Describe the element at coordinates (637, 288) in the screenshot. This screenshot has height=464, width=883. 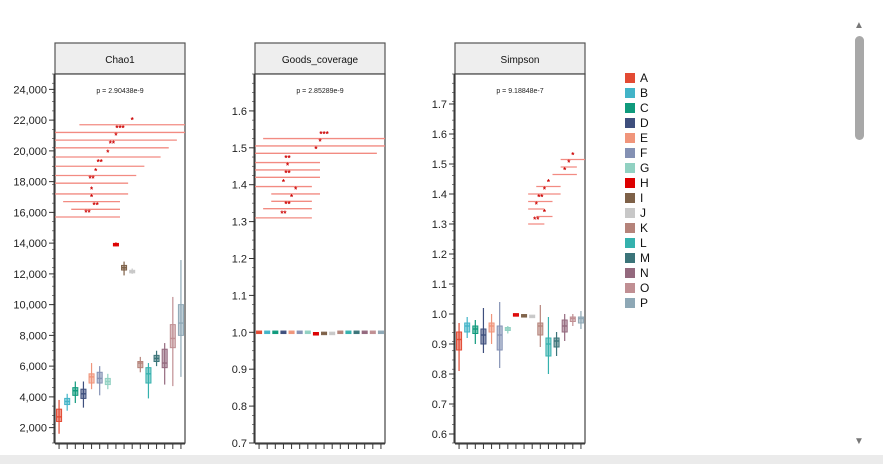
I see `legend-item: O` at that location.